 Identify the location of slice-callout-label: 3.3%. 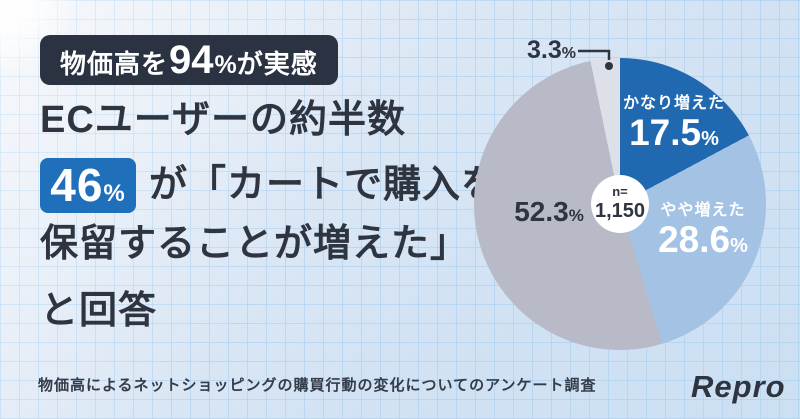
(551, 50).